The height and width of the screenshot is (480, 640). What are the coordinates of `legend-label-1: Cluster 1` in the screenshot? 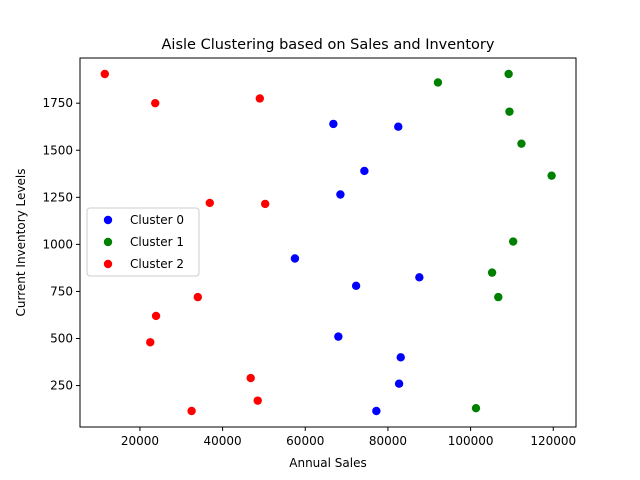 It's located at (157, 242).